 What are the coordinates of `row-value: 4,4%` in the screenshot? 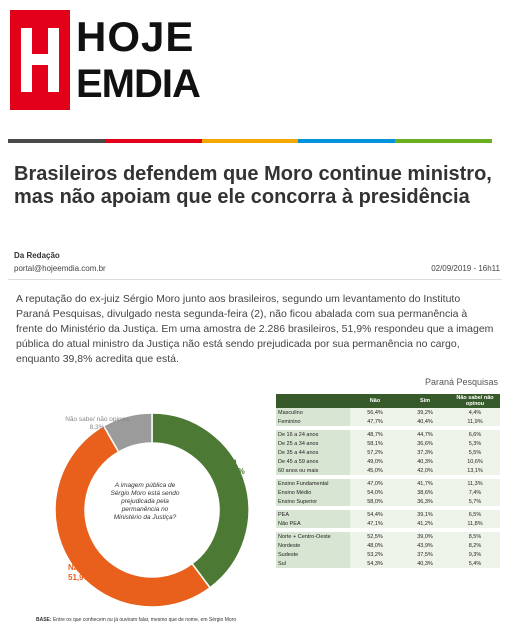 It's located at (475, 412).